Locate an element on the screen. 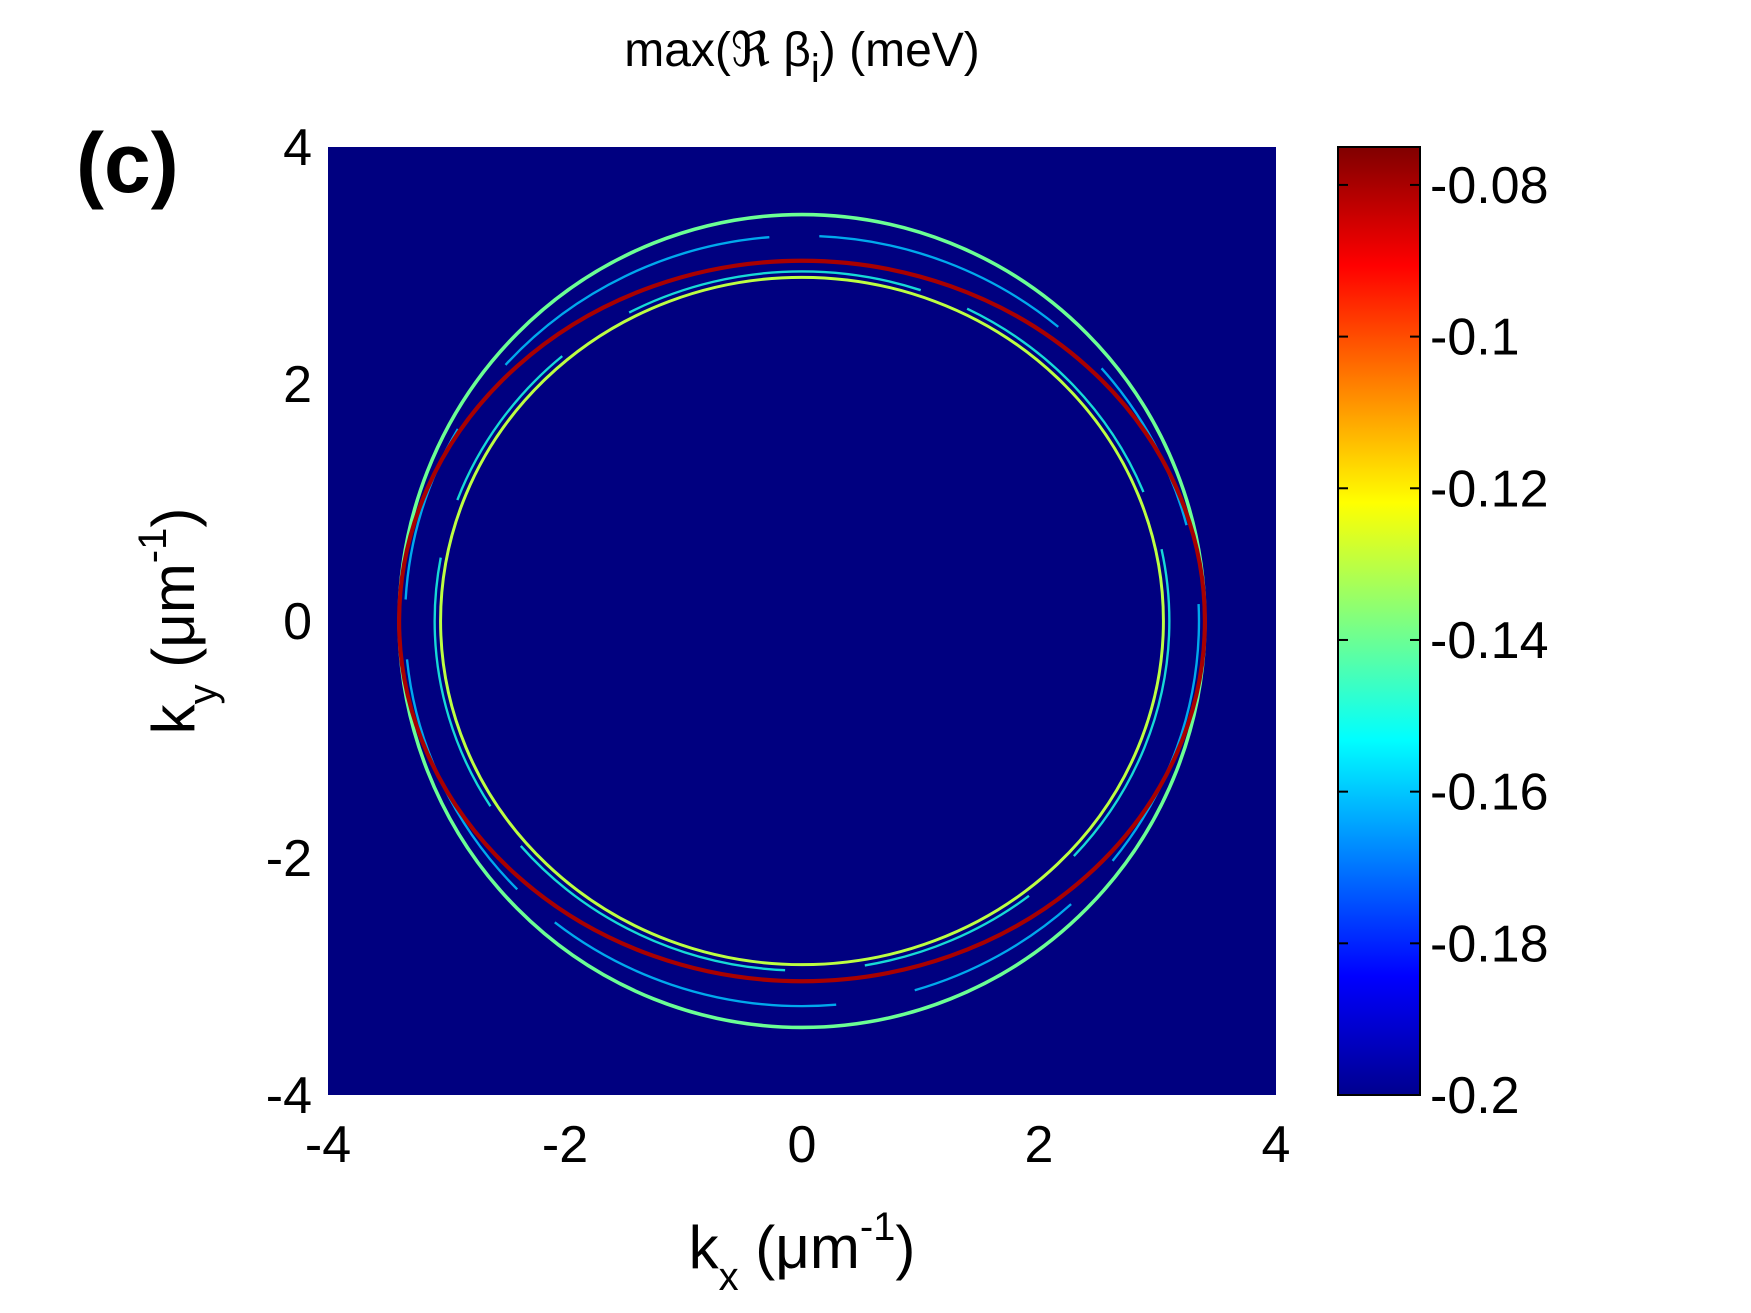 The image size is (1751, 1313). title-prefix: max( is located at coordinates (677, 50).